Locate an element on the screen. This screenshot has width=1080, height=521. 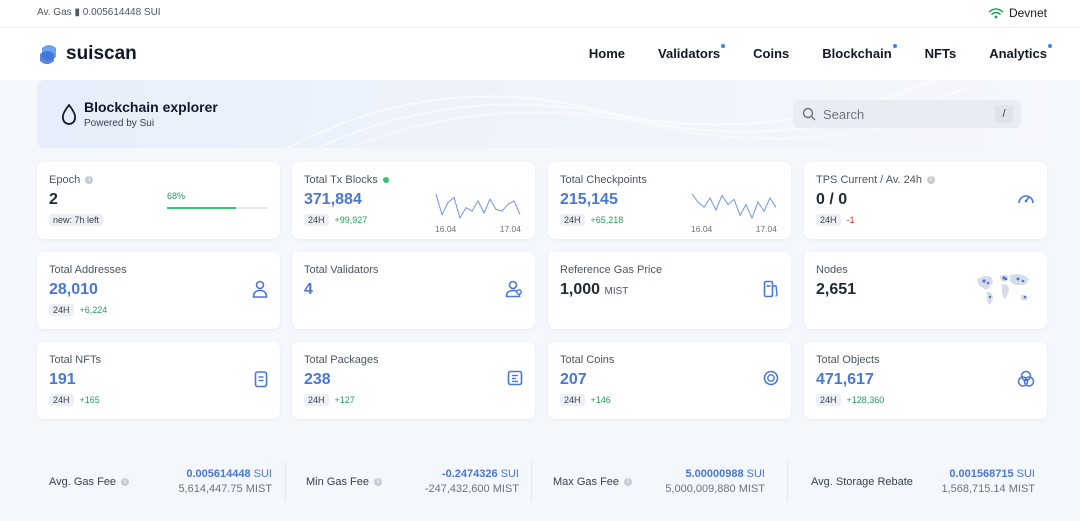
nav-label: Validators is located at coordinates (689, 53).